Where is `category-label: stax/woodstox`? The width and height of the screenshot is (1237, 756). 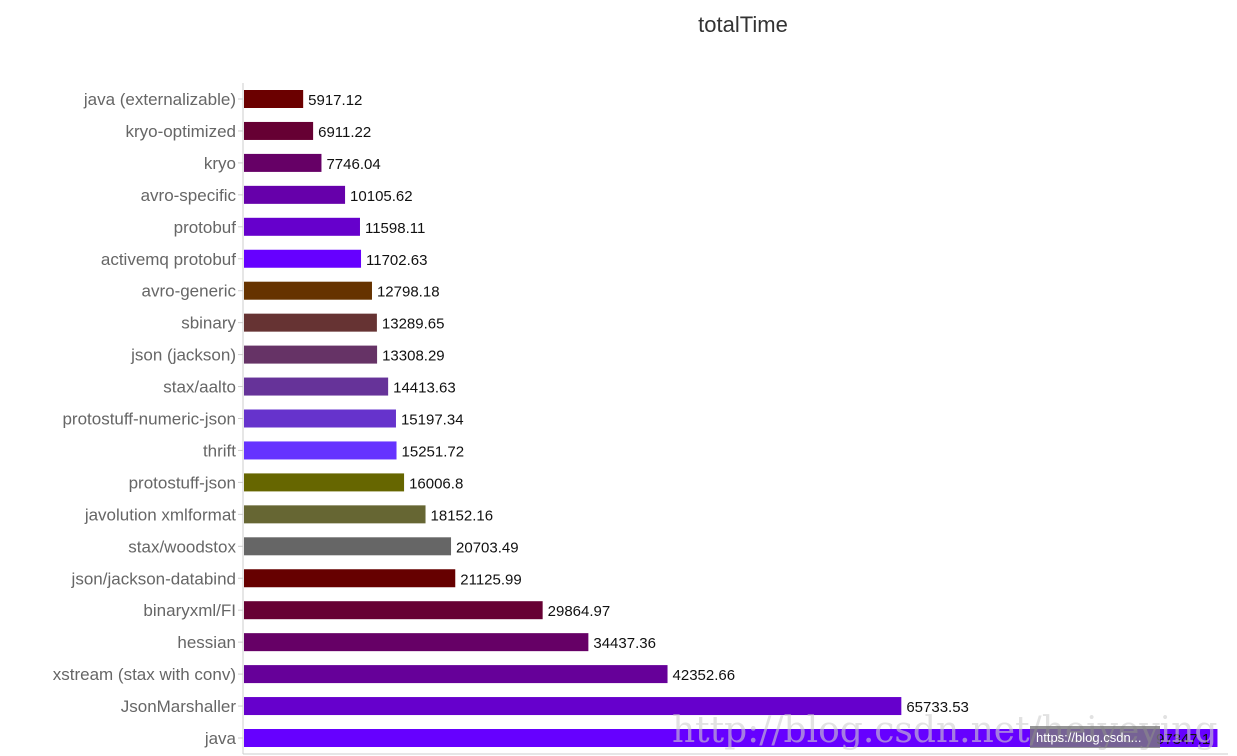 category-label: stax/woodstox is located at coordinates (182, 546).